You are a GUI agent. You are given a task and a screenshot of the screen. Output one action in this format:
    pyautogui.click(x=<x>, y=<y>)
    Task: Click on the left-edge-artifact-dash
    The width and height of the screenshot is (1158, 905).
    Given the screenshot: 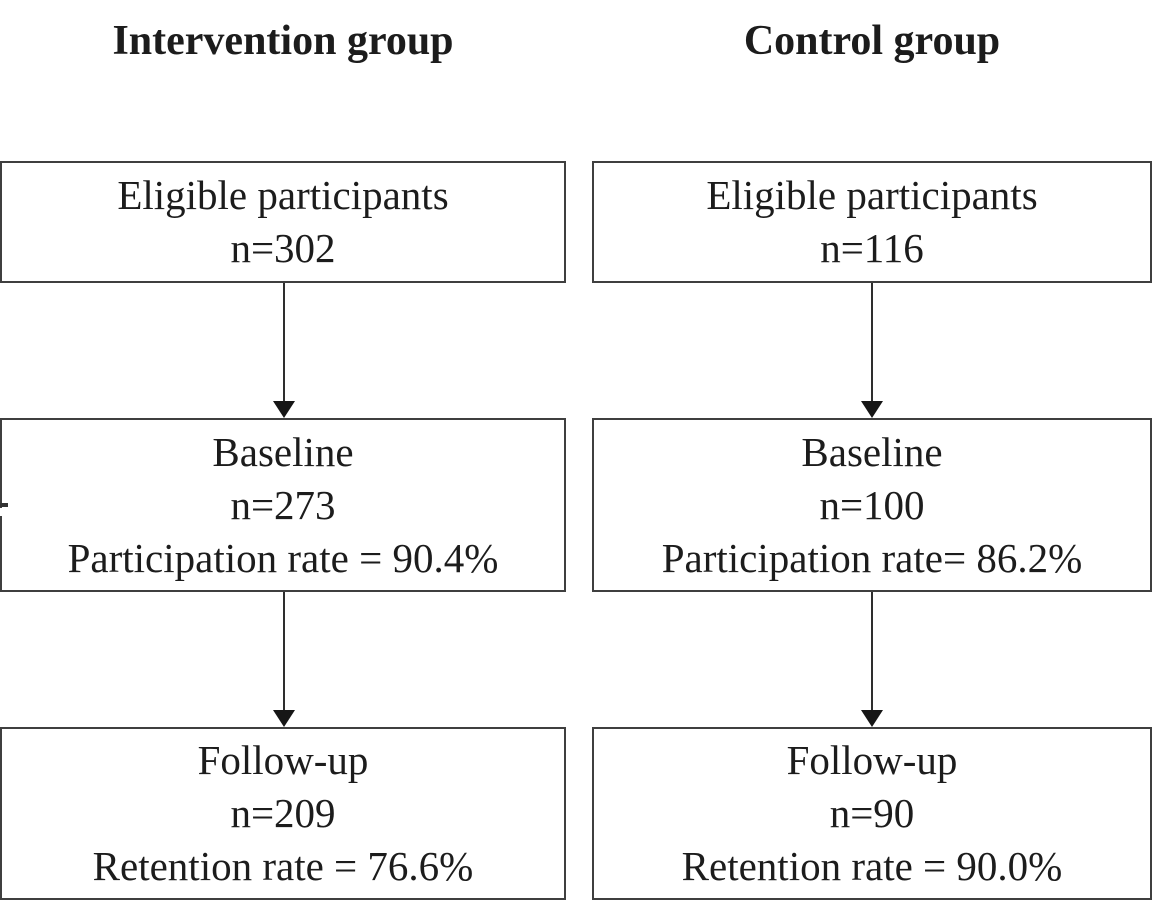 What is the action you would take?
    pyautogui.click(x=4, y=505)
    